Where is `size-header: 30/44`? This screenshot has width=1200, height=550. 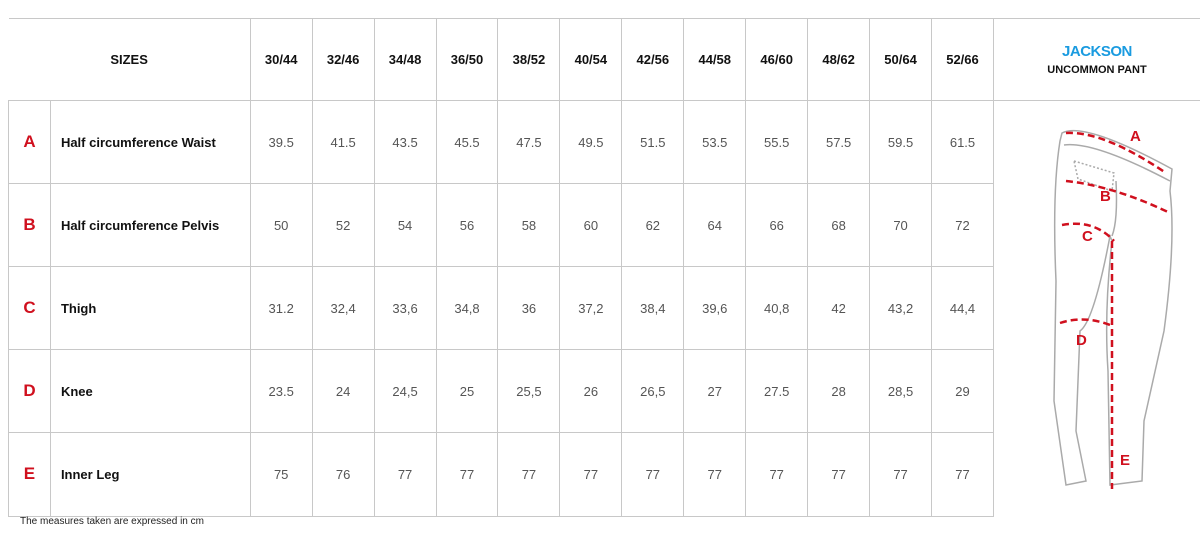
size-header: 30/44 is located at coordinates (281, 59).